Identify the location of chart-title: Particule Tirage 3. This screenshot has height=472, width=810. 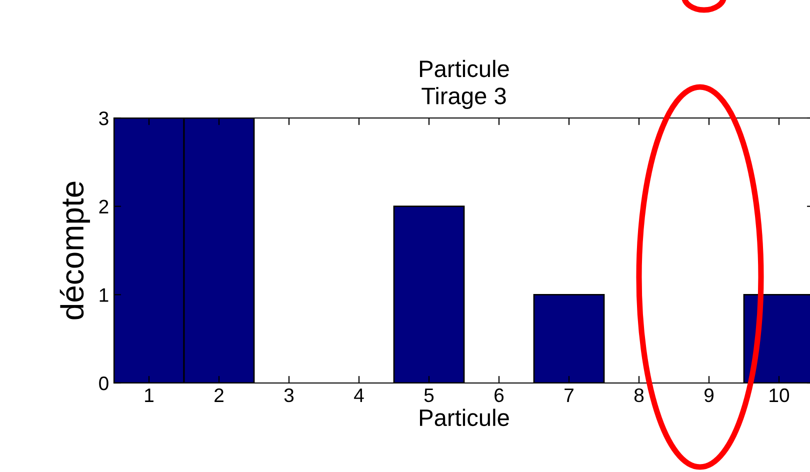
(464, 85).